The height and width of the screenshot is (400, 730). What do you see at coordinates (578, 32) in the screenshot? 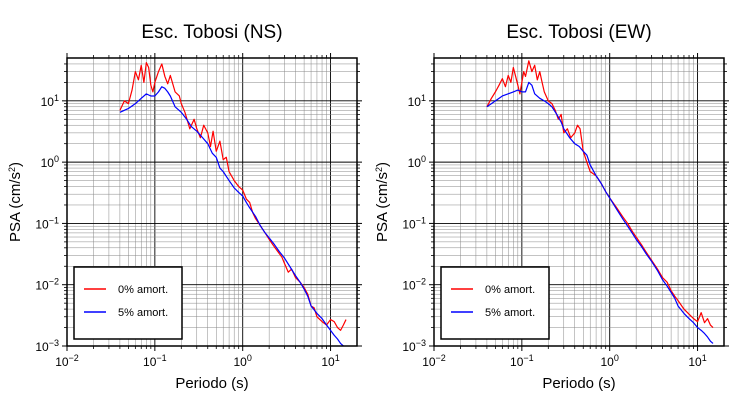
I see `chart-title: Esc. Tobosi (EW)` at bounding box center [578, 32].